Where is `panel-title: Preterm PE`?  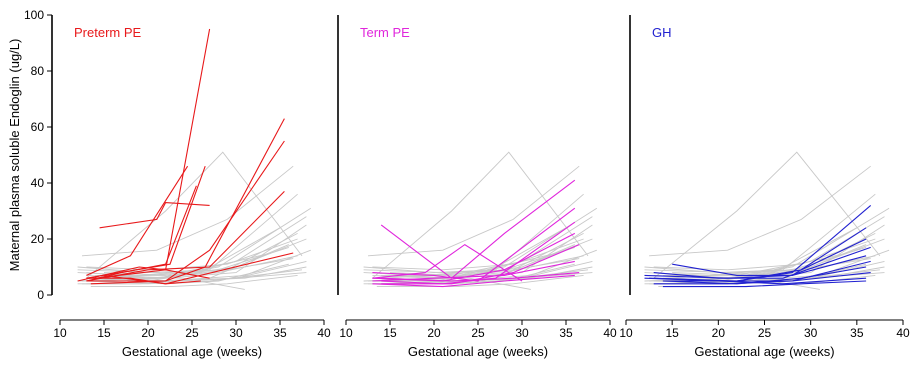
panel-title: Preterm PE is located at coordinates (108, 32).